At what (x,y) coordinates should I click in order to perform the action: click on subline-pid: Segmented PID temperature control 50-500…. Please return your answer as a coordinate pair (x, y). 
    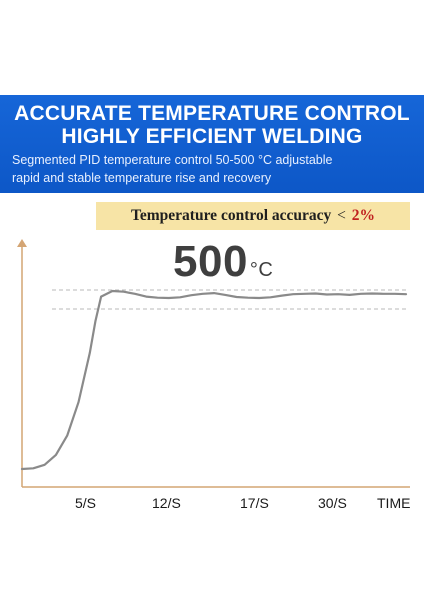
    Looking at the image, I should click on (172, 160).